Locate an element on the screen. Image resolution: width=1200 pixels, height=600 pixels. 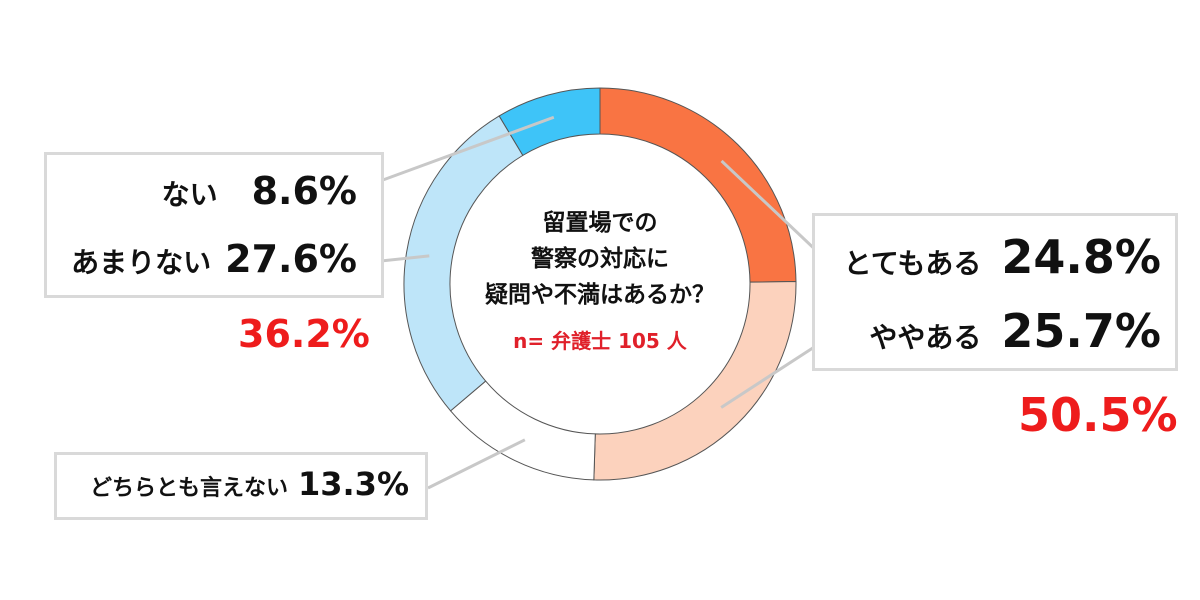
sample-size: n= 弁護士 105 人 is located at coordinates (600, 341).